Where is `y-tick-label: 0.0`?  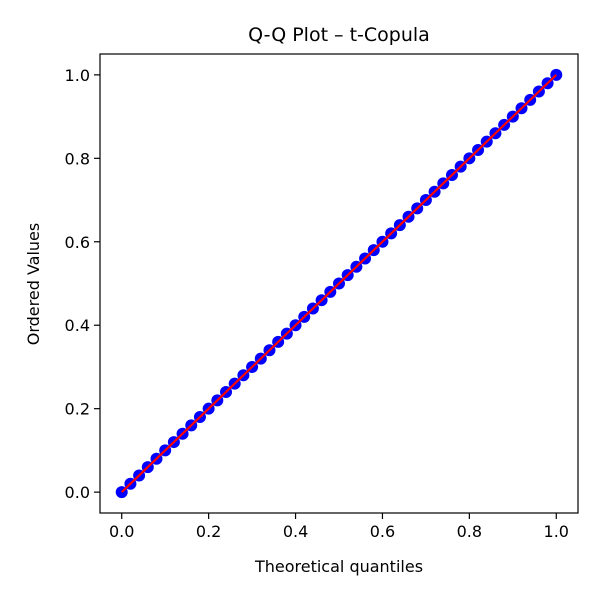
y-tick-label: 0.0 is located at coordinates (77, 492).